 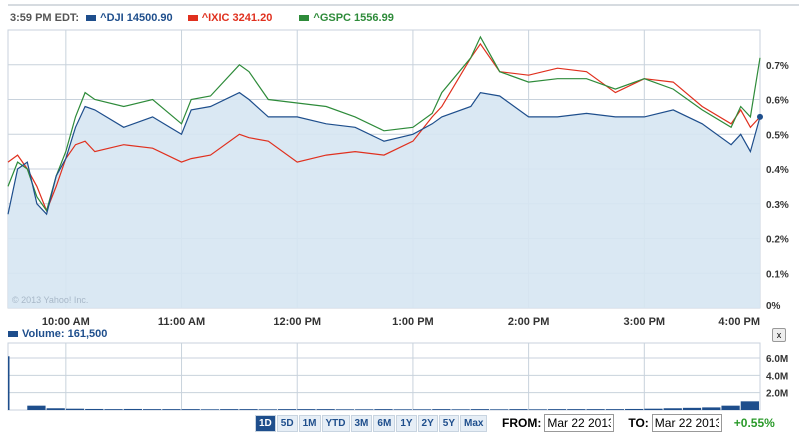 What do you see at coordinates (449, 423) in the screenshot?
I see `range-button-5y: 5Y` at bounding box center [449, 423].